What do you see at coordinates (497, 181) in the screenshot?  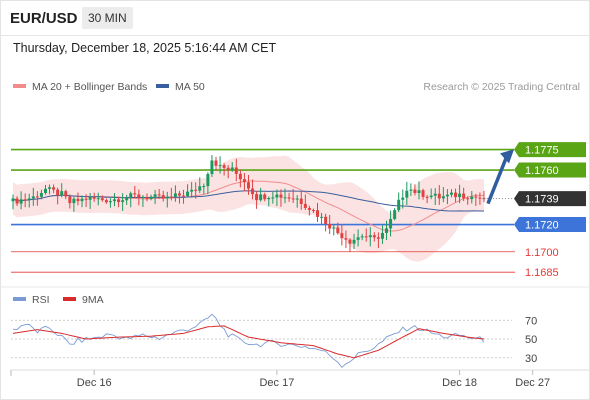 I see `forecast-arrow-shaft` at bounding box center [497, 181].